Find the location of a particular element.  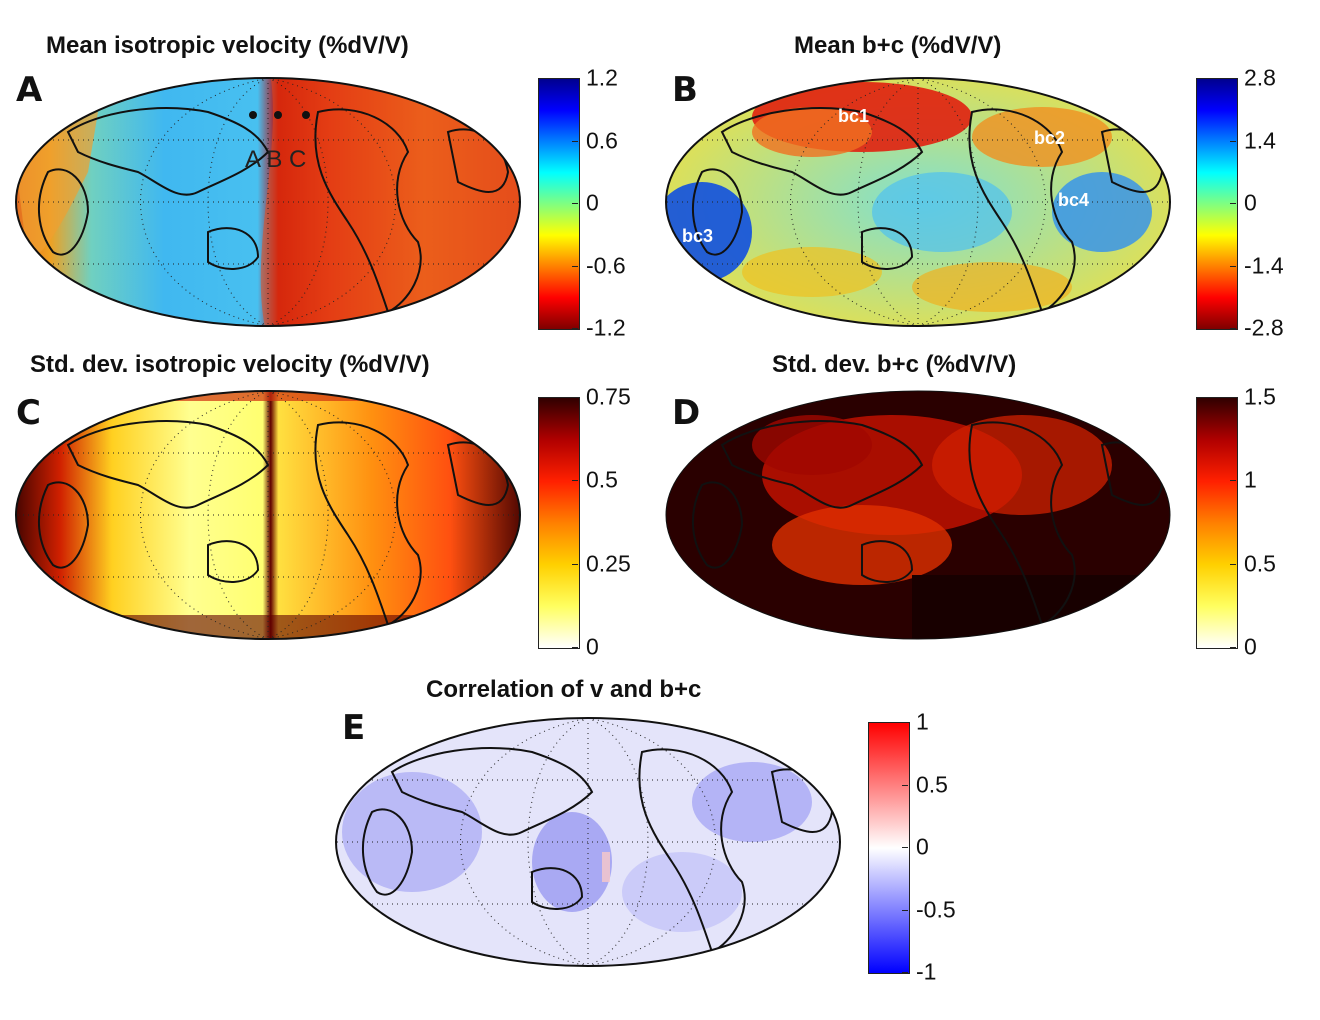

colorbar-tick-label: 0.6 is located at coordinates (602, 140).